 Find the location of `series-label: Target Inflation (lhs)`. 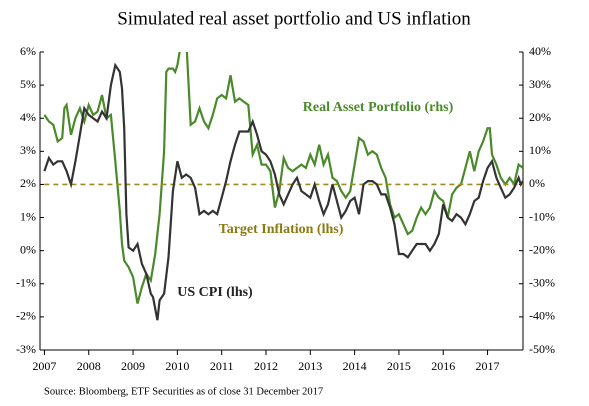

series-label: Target Inflation (lhs) is located at coordinates (281, 229).